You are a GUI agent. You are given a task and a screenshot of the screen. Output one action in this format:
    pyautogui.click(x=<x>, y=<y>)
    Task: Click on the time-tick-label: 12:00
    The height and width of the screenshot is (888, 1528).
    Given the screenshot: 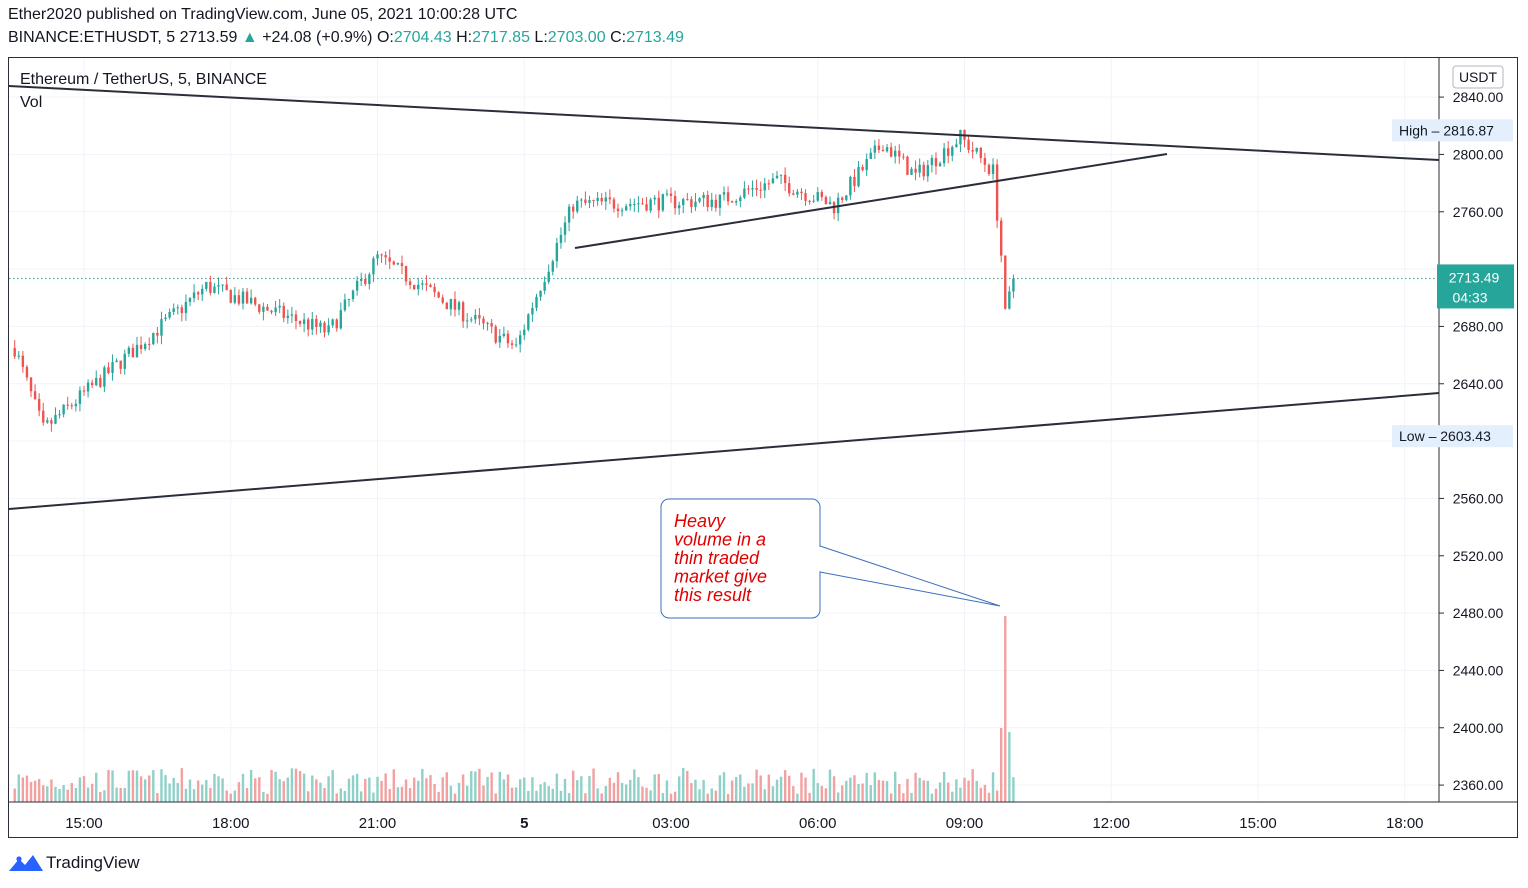 What is the action you would take?
    pyautogui.click(x=1111, y=823)
    